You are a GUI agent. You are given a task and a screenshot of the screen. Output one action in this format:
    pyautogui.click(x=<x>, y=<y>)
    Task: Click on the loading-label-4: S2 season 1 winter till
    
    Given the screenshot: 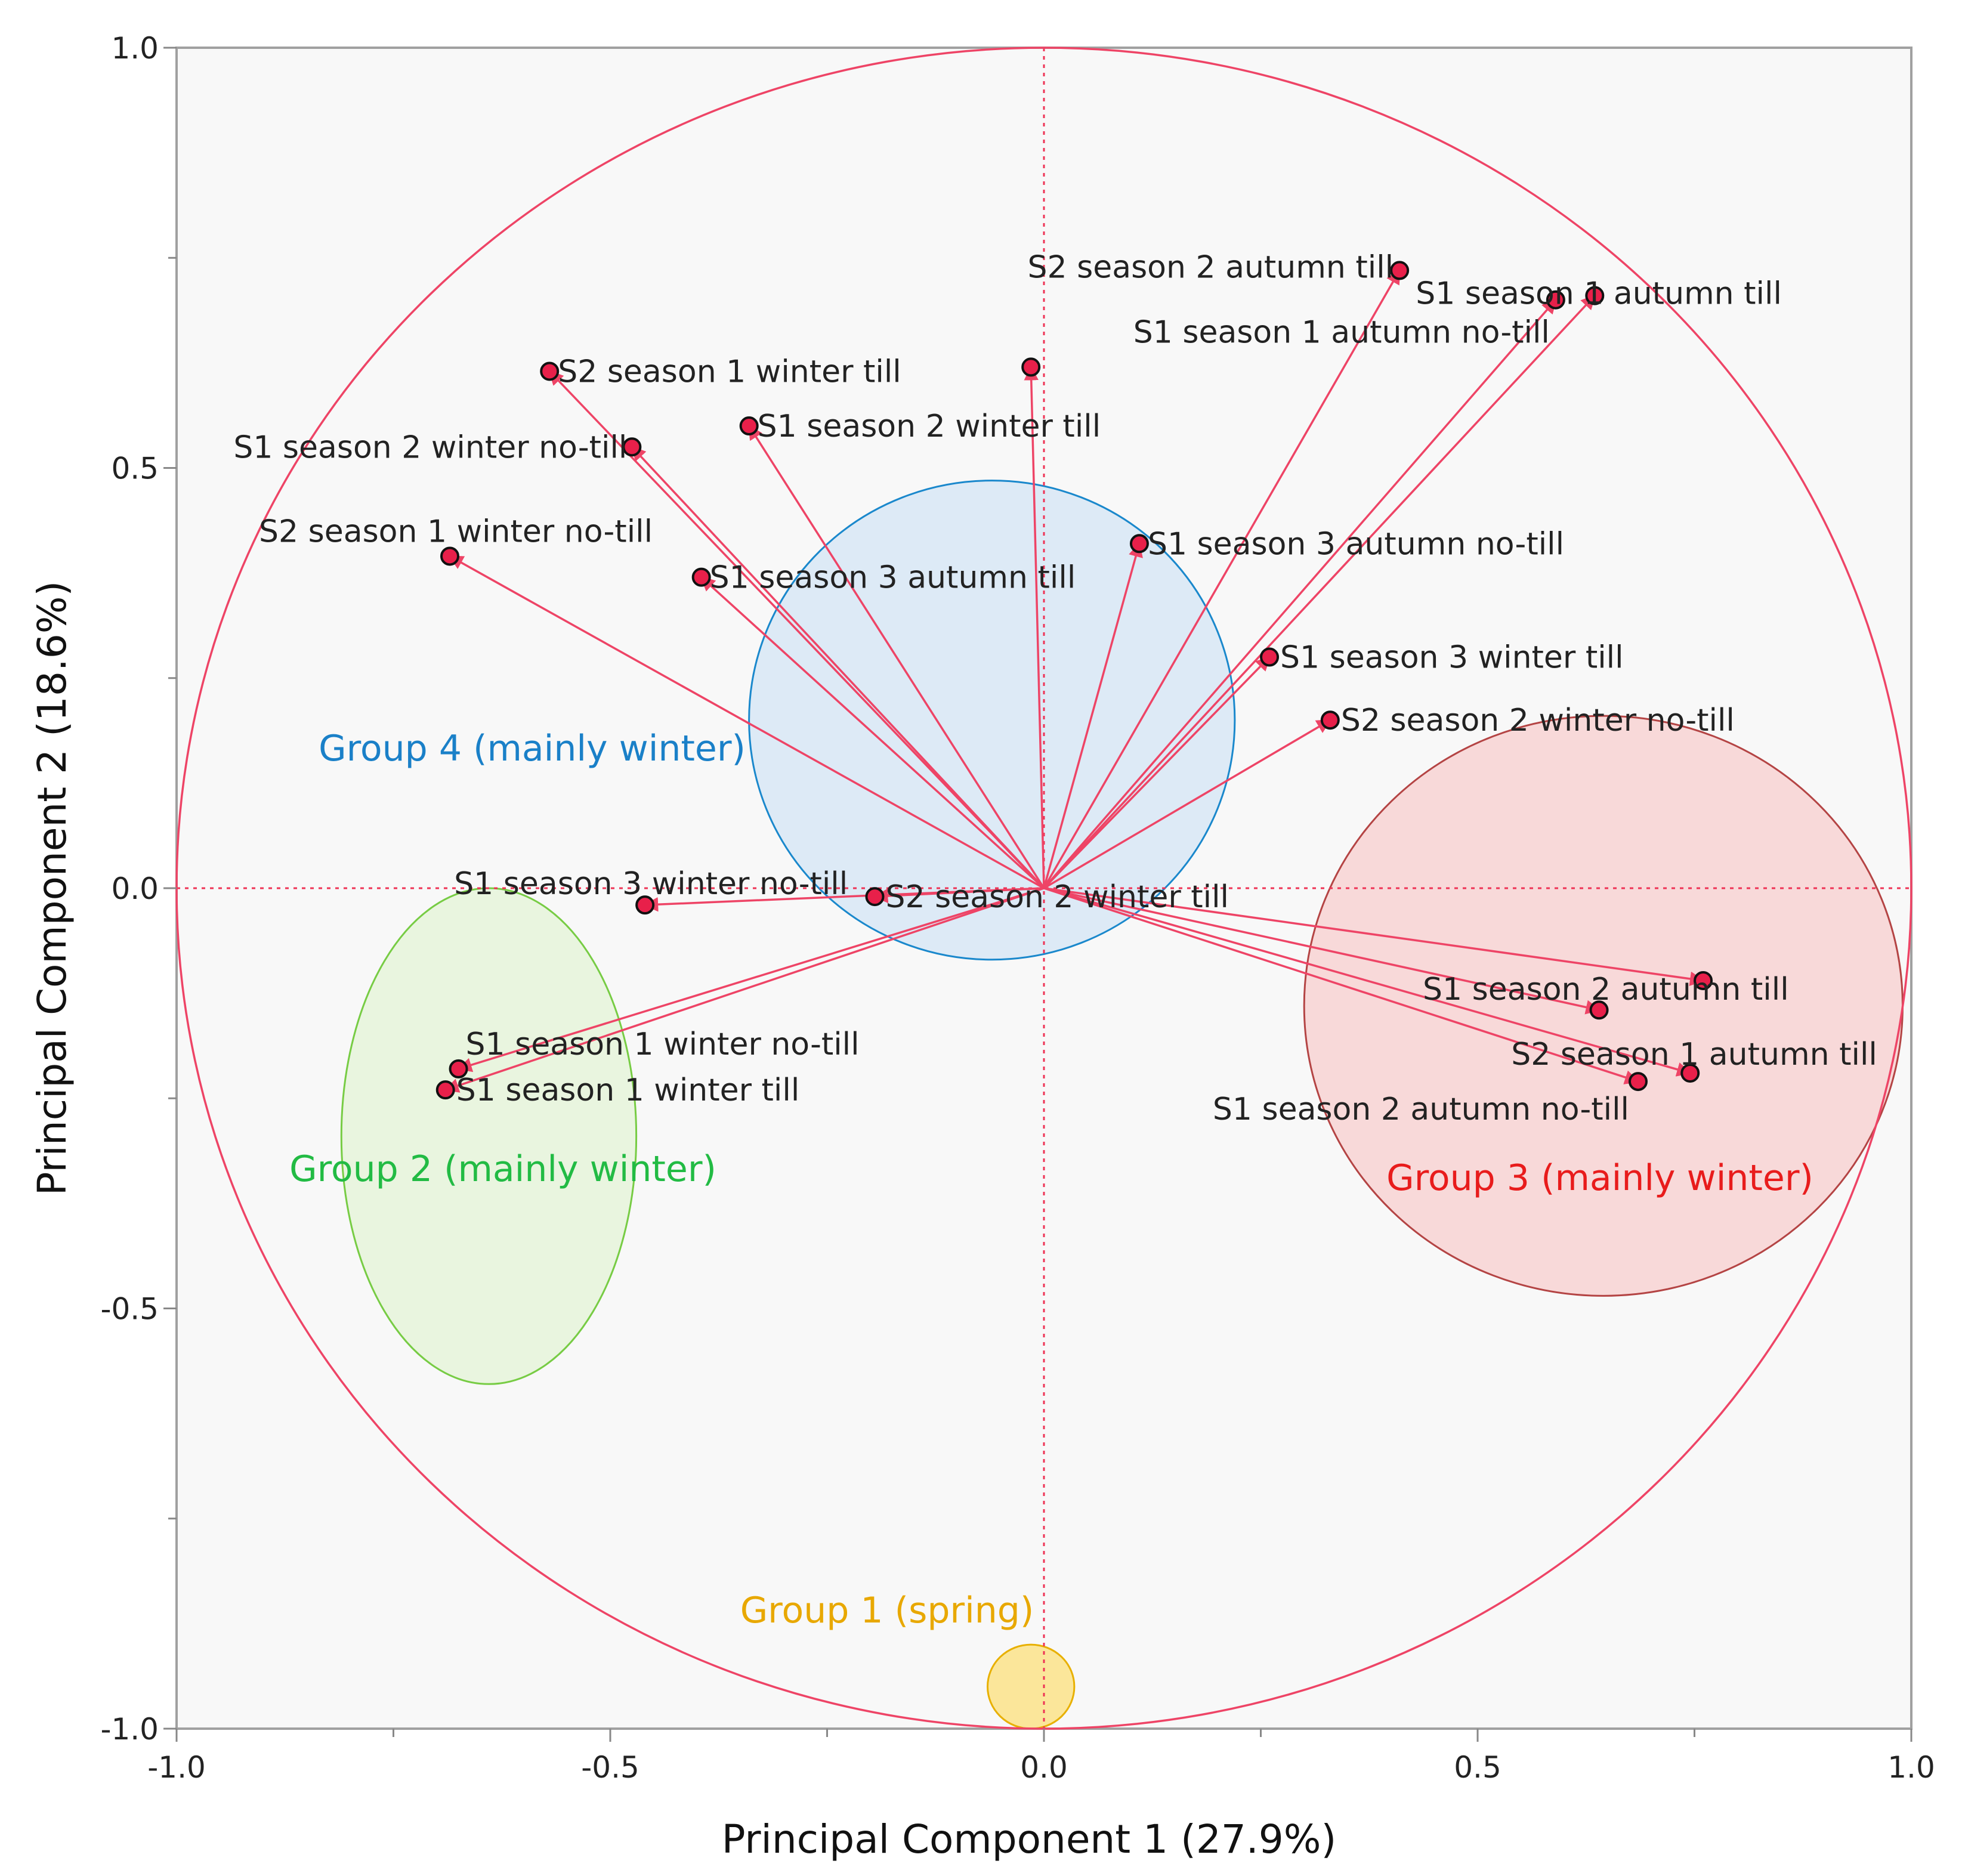 What is the action you would take?
    pyautogui.click(x=729, y=372)
    